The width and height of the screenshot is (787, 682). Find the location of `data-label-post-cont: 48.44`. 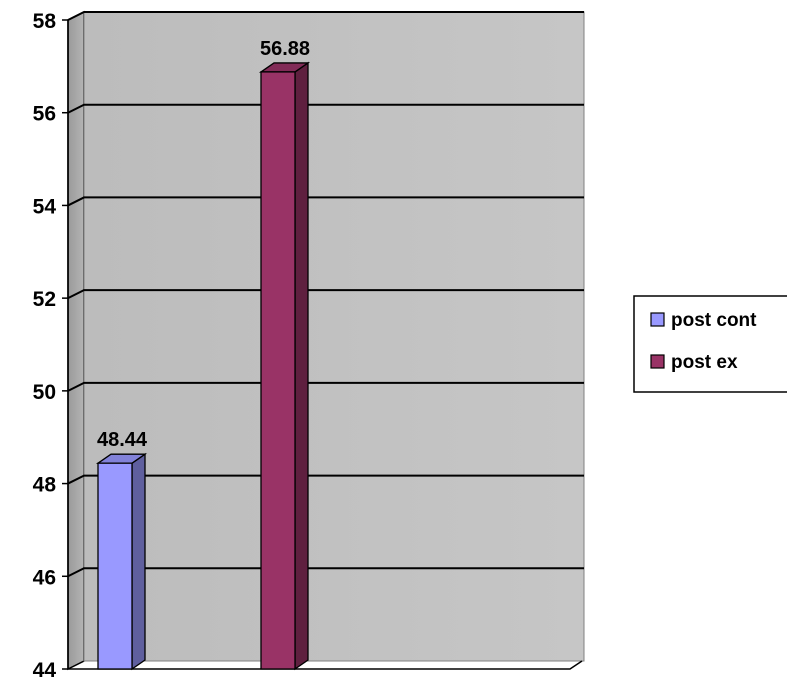

data-label-post-cont: 48.44 is located at coordinates (122, 440).